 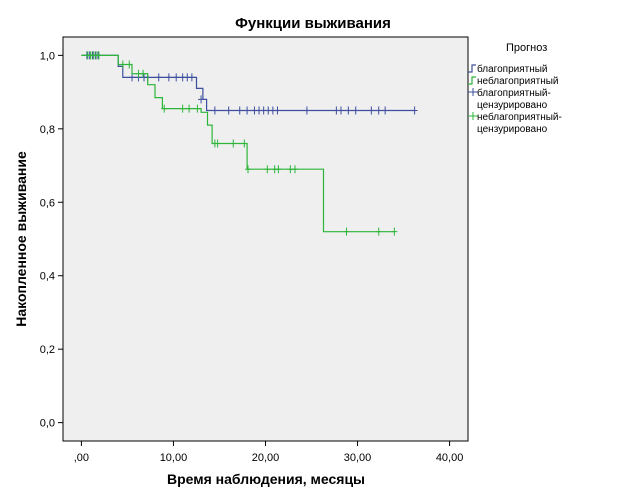 I want to click on legend-label: благоприятный-цензурировано, so click(x=514, y=99).